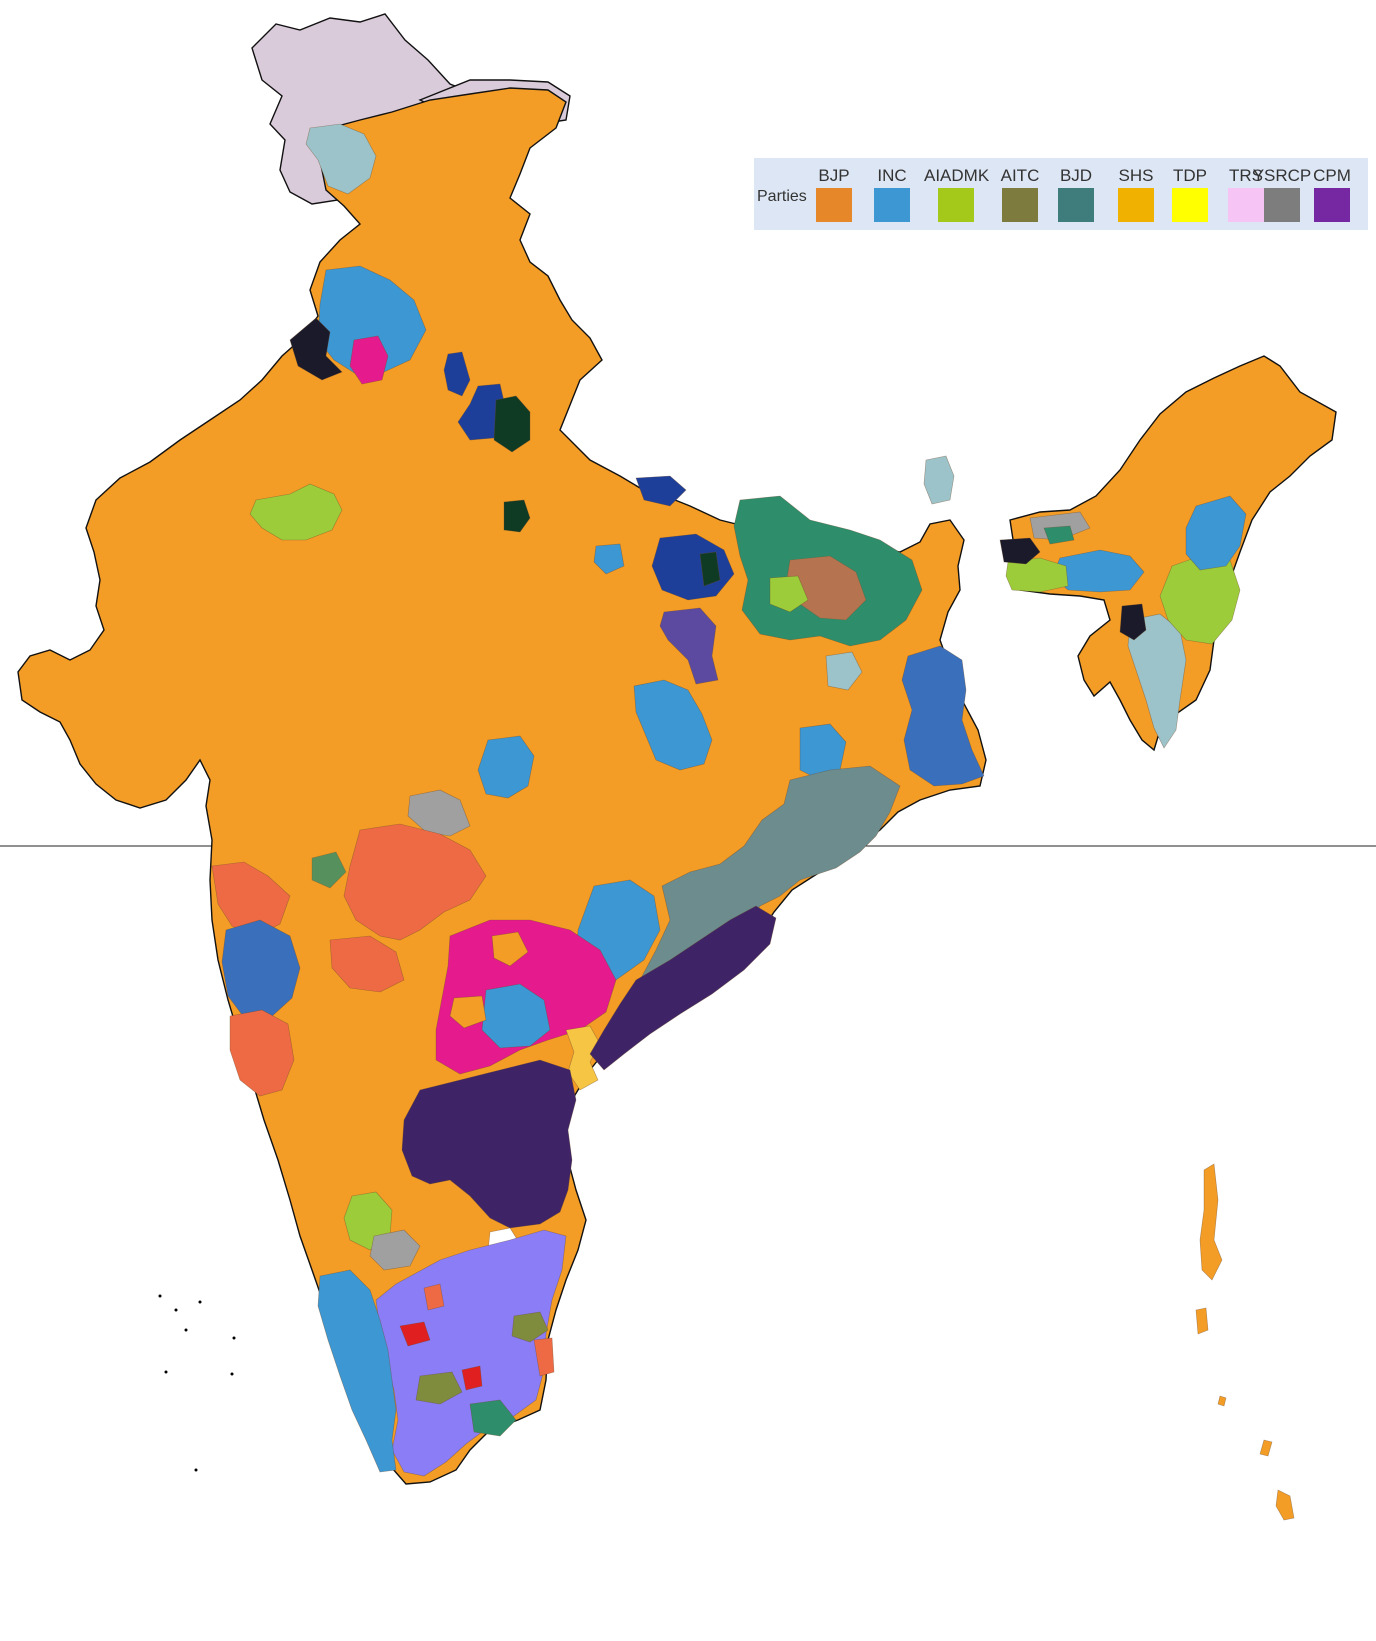  Describe the element at coordinates (316, 349) in the screenshot. I see `region-punjab-black` at that location.